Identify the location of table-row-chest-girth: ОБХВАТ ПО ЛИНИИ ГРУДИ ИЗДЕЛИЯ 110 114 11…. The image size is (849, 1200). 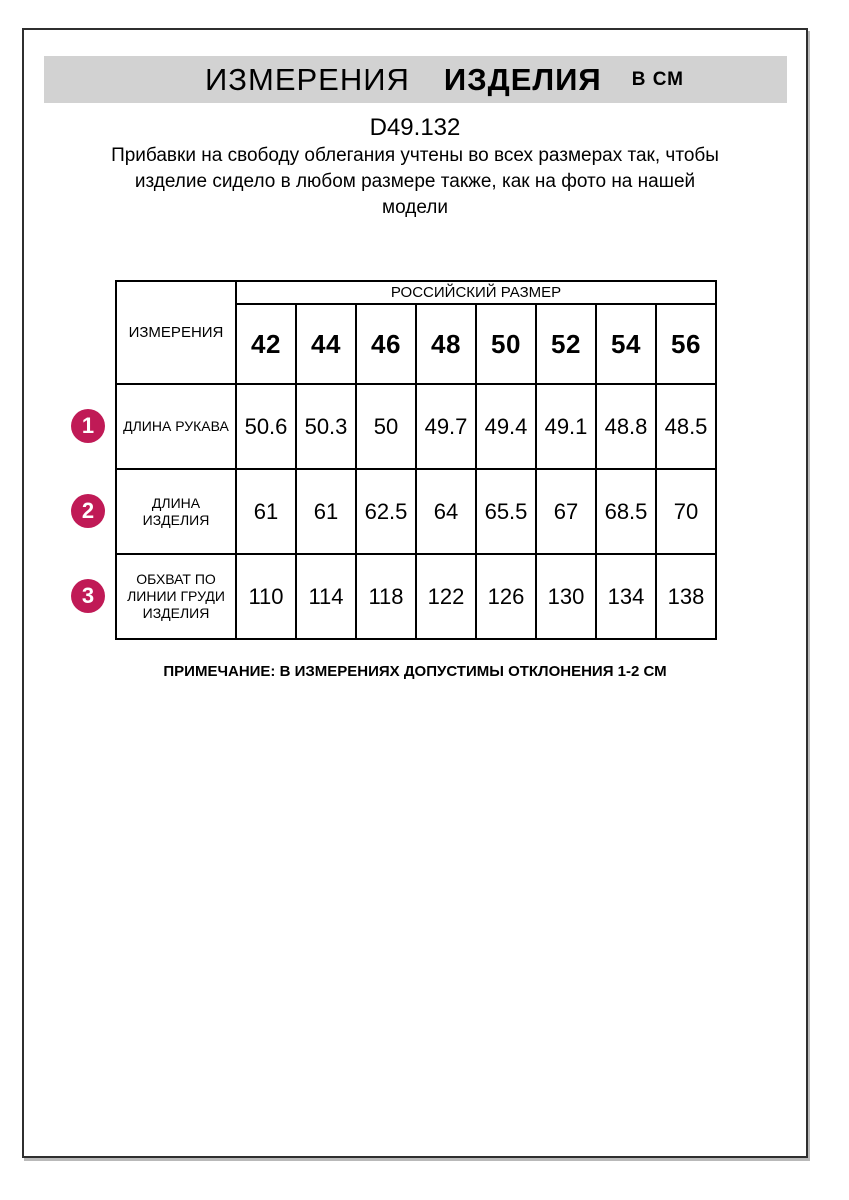
(416, 596).